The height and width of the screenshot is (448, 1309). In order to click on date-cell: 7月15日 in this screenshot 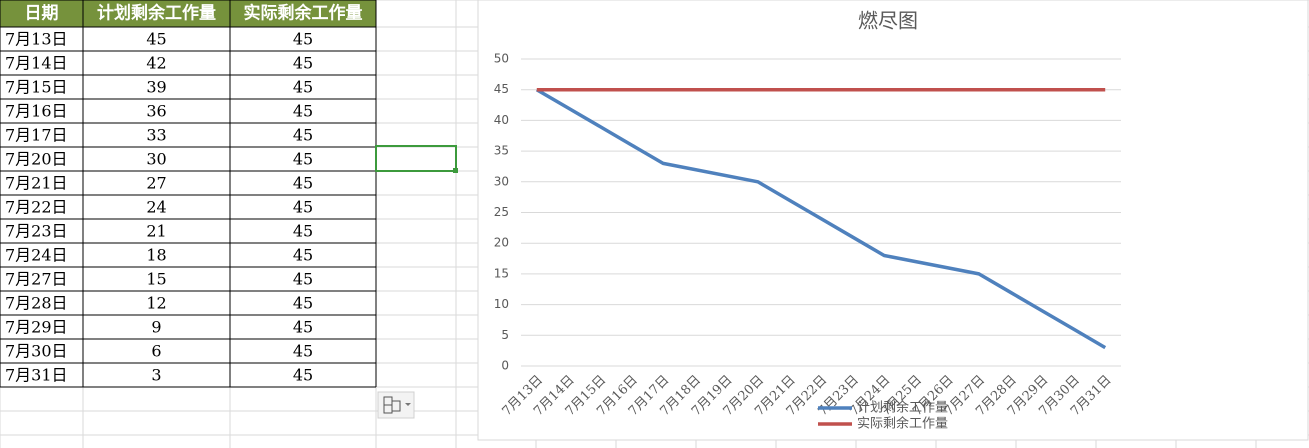, I will do `click(36, 87)`.